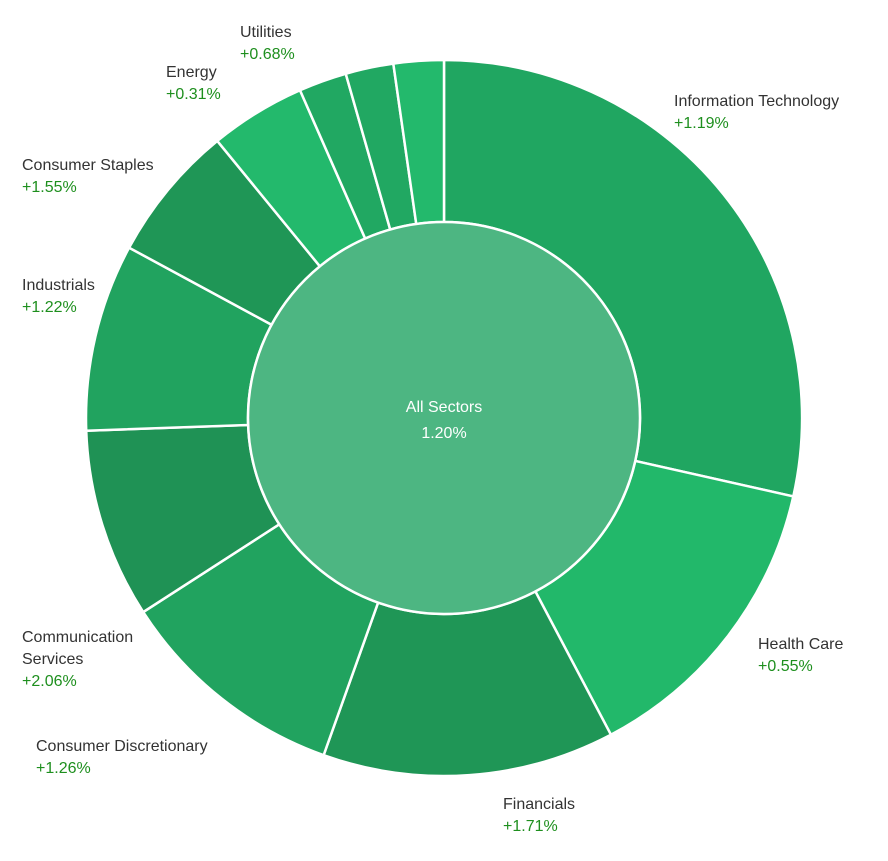 The height and width of the screenshot is (861, 888). I want to click on label-change-financials: +1.71%, so click(530, 826).